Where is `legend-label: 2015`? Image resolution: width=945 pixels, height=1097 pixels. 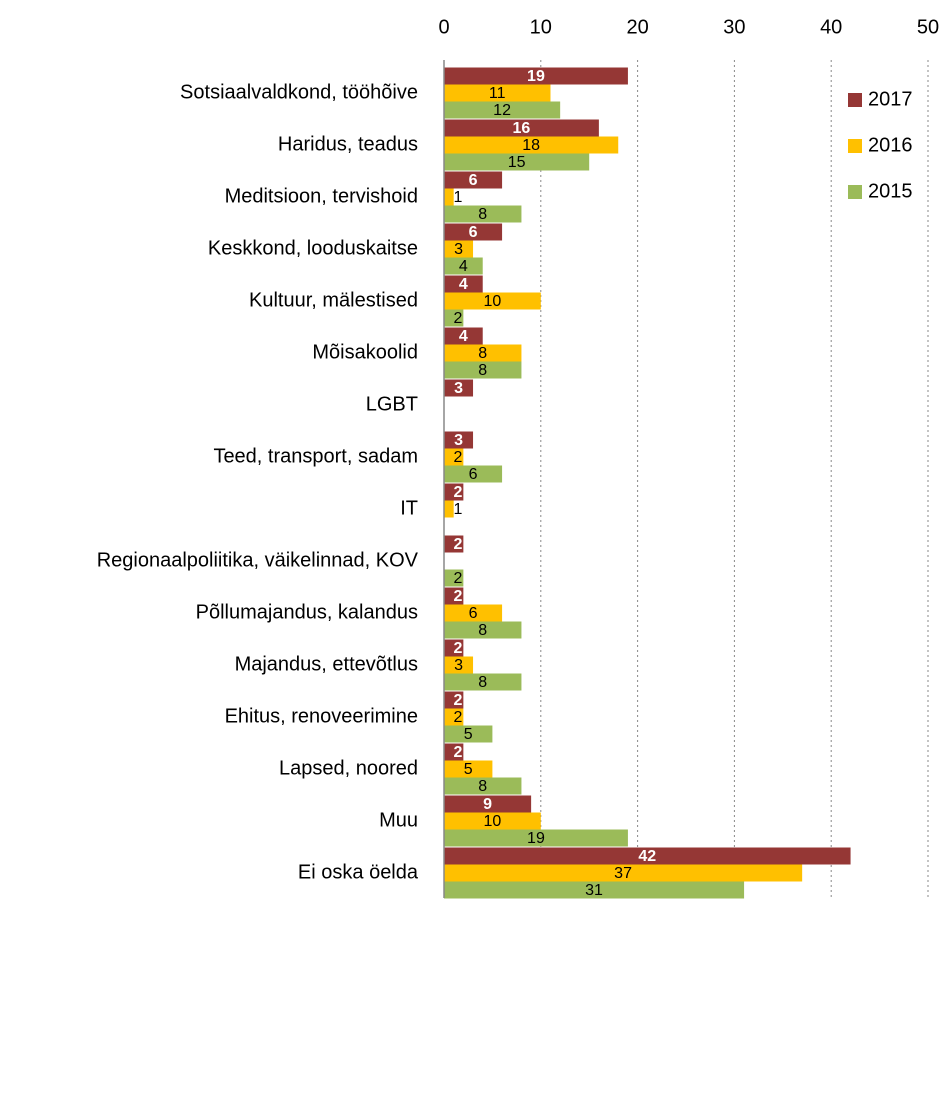
legend-label: 2015 is located at coordinates (890, 191).